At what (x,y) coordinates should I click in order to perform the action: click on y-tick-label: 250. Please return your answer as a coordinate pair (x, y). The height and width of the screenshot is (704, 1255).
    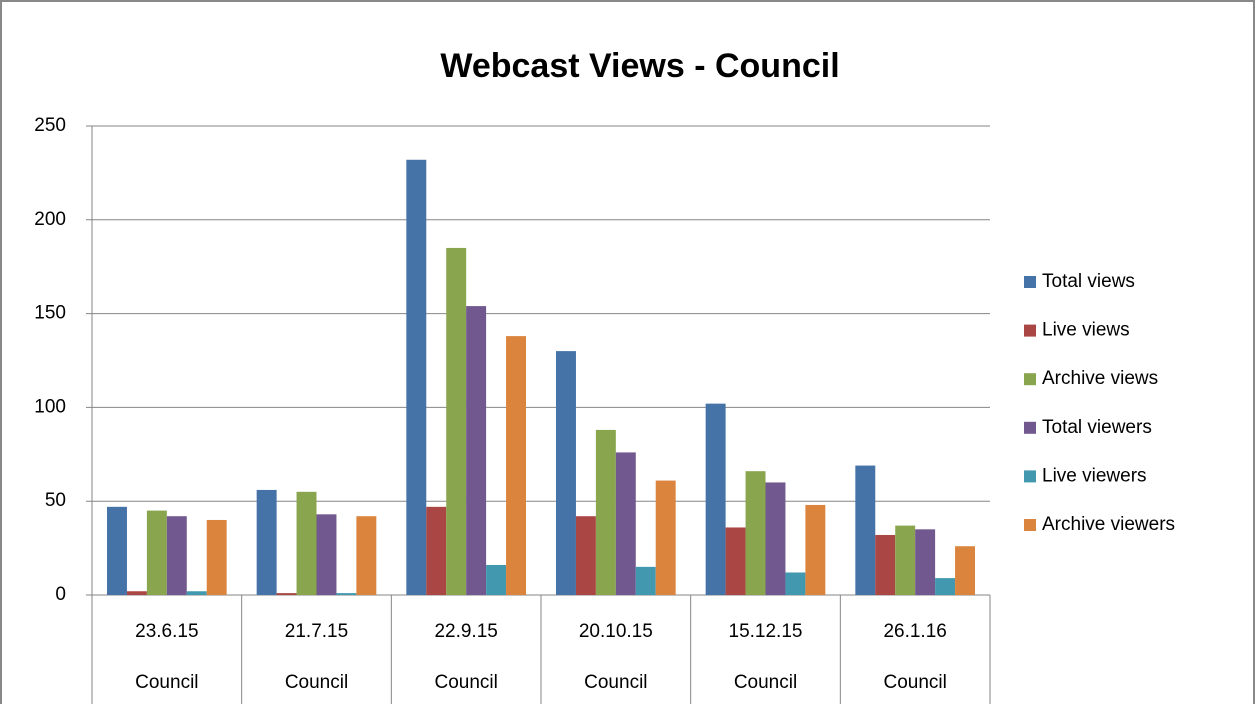
    Looking at the image, I should click on (50, 125).